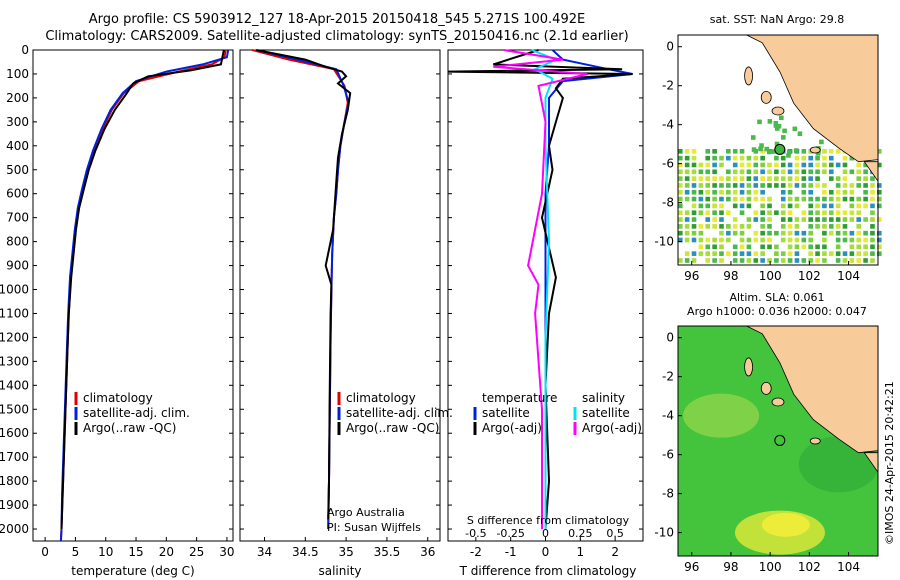 Image resolution: width=900 pixels, height=580 pixels. I want to click on y-tick-label: 900, so click(17, 266).